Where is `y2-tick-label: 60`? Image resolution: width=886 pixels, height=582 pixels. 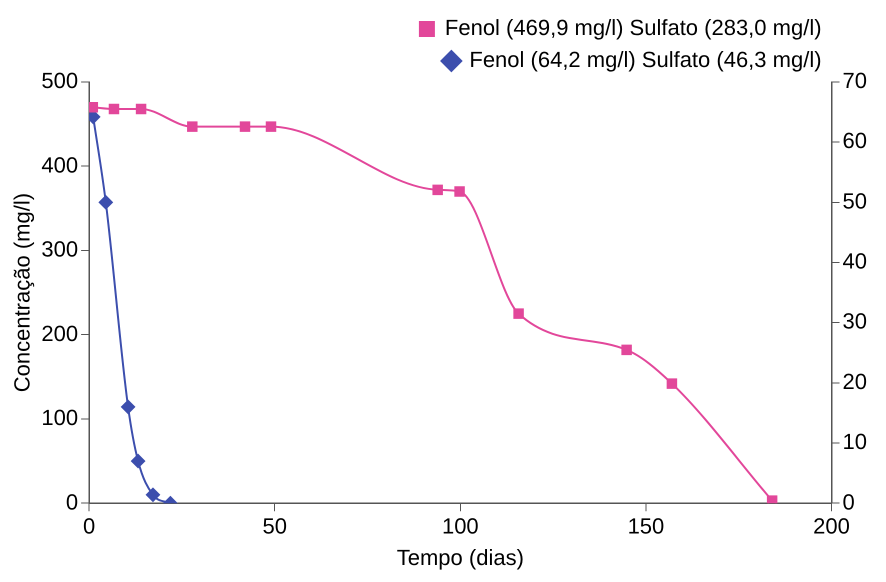
y2-tick-label: 60 is located at coordinates (855, 141).